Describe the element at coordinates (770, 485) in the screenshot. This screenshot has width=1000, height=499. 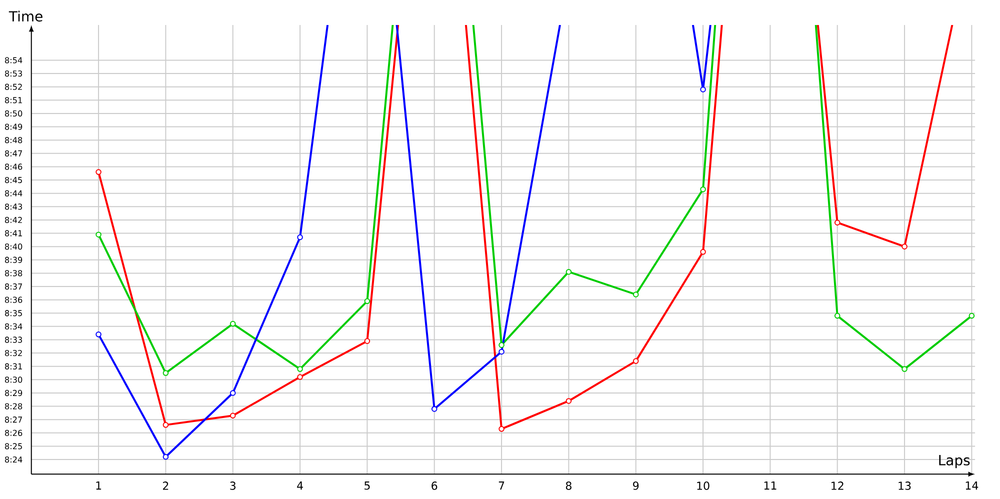
I see `x-tick-label: 11` at that location.